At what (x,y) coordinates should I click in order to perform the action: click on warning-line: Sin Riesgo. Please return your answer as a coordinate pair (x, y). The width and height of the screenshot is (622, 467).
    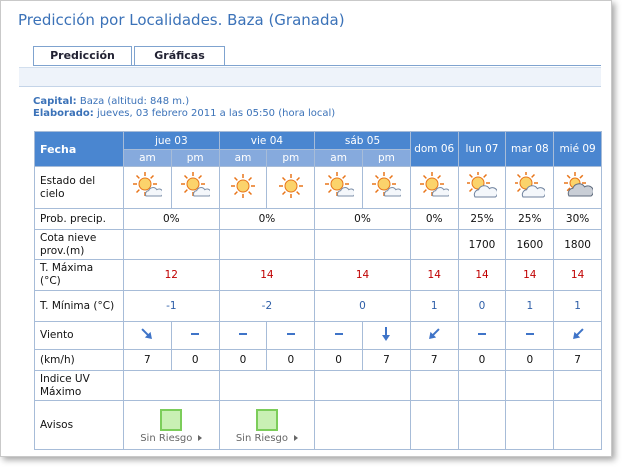
    Looking at the image, I should click on (171, 438).